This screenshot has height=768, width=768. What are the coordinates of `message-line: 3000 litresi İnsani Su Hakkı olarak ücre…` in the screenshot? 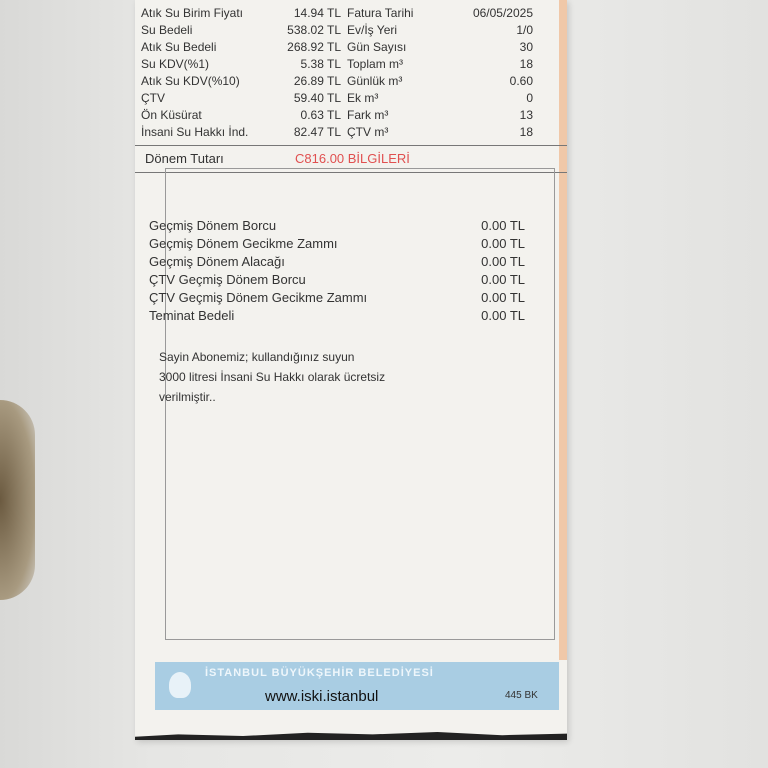 It's located at (272, 377).